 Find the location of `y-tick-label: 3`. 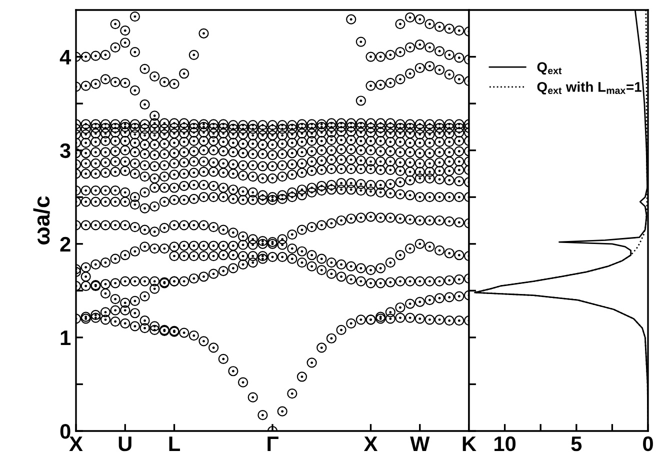

y-tick-label: 3 is located at coordinates (65, 150).